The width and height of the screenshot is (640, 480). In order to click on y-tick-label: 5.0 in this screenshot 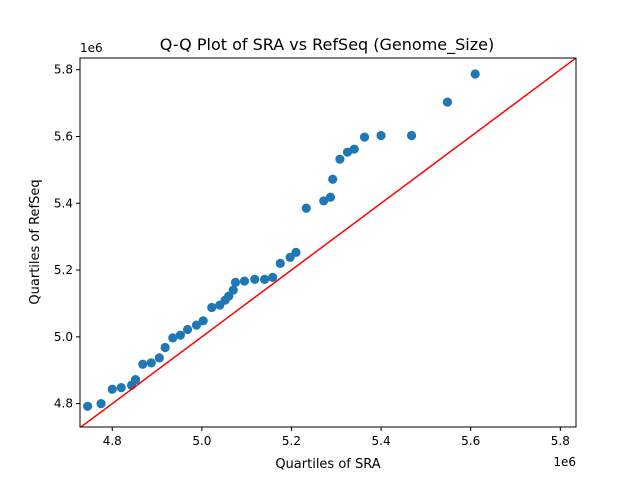, I will do `click(63, 337)`.